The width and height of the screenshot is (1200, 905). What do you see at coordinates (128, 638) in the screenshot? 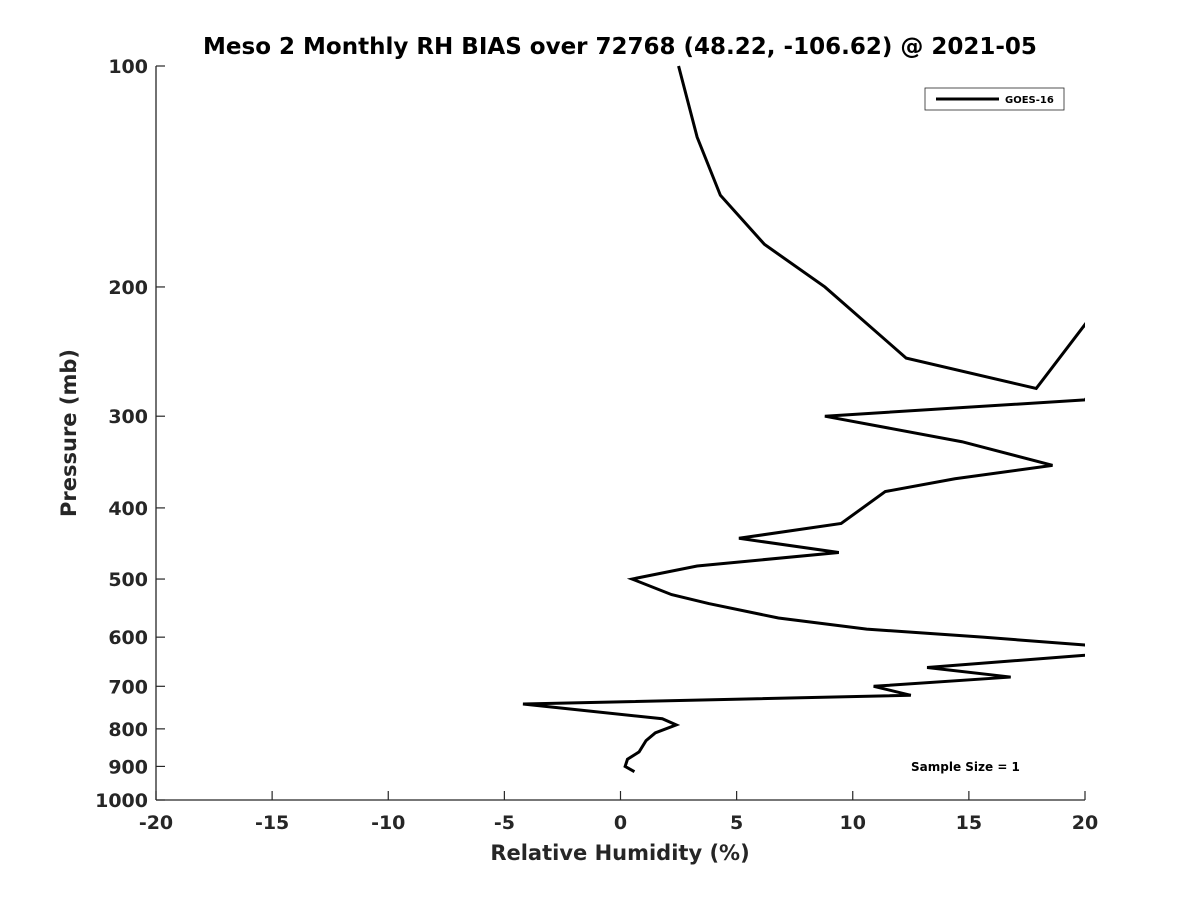
I see `y-tick-label: 600` at bounding box center [128, 638].